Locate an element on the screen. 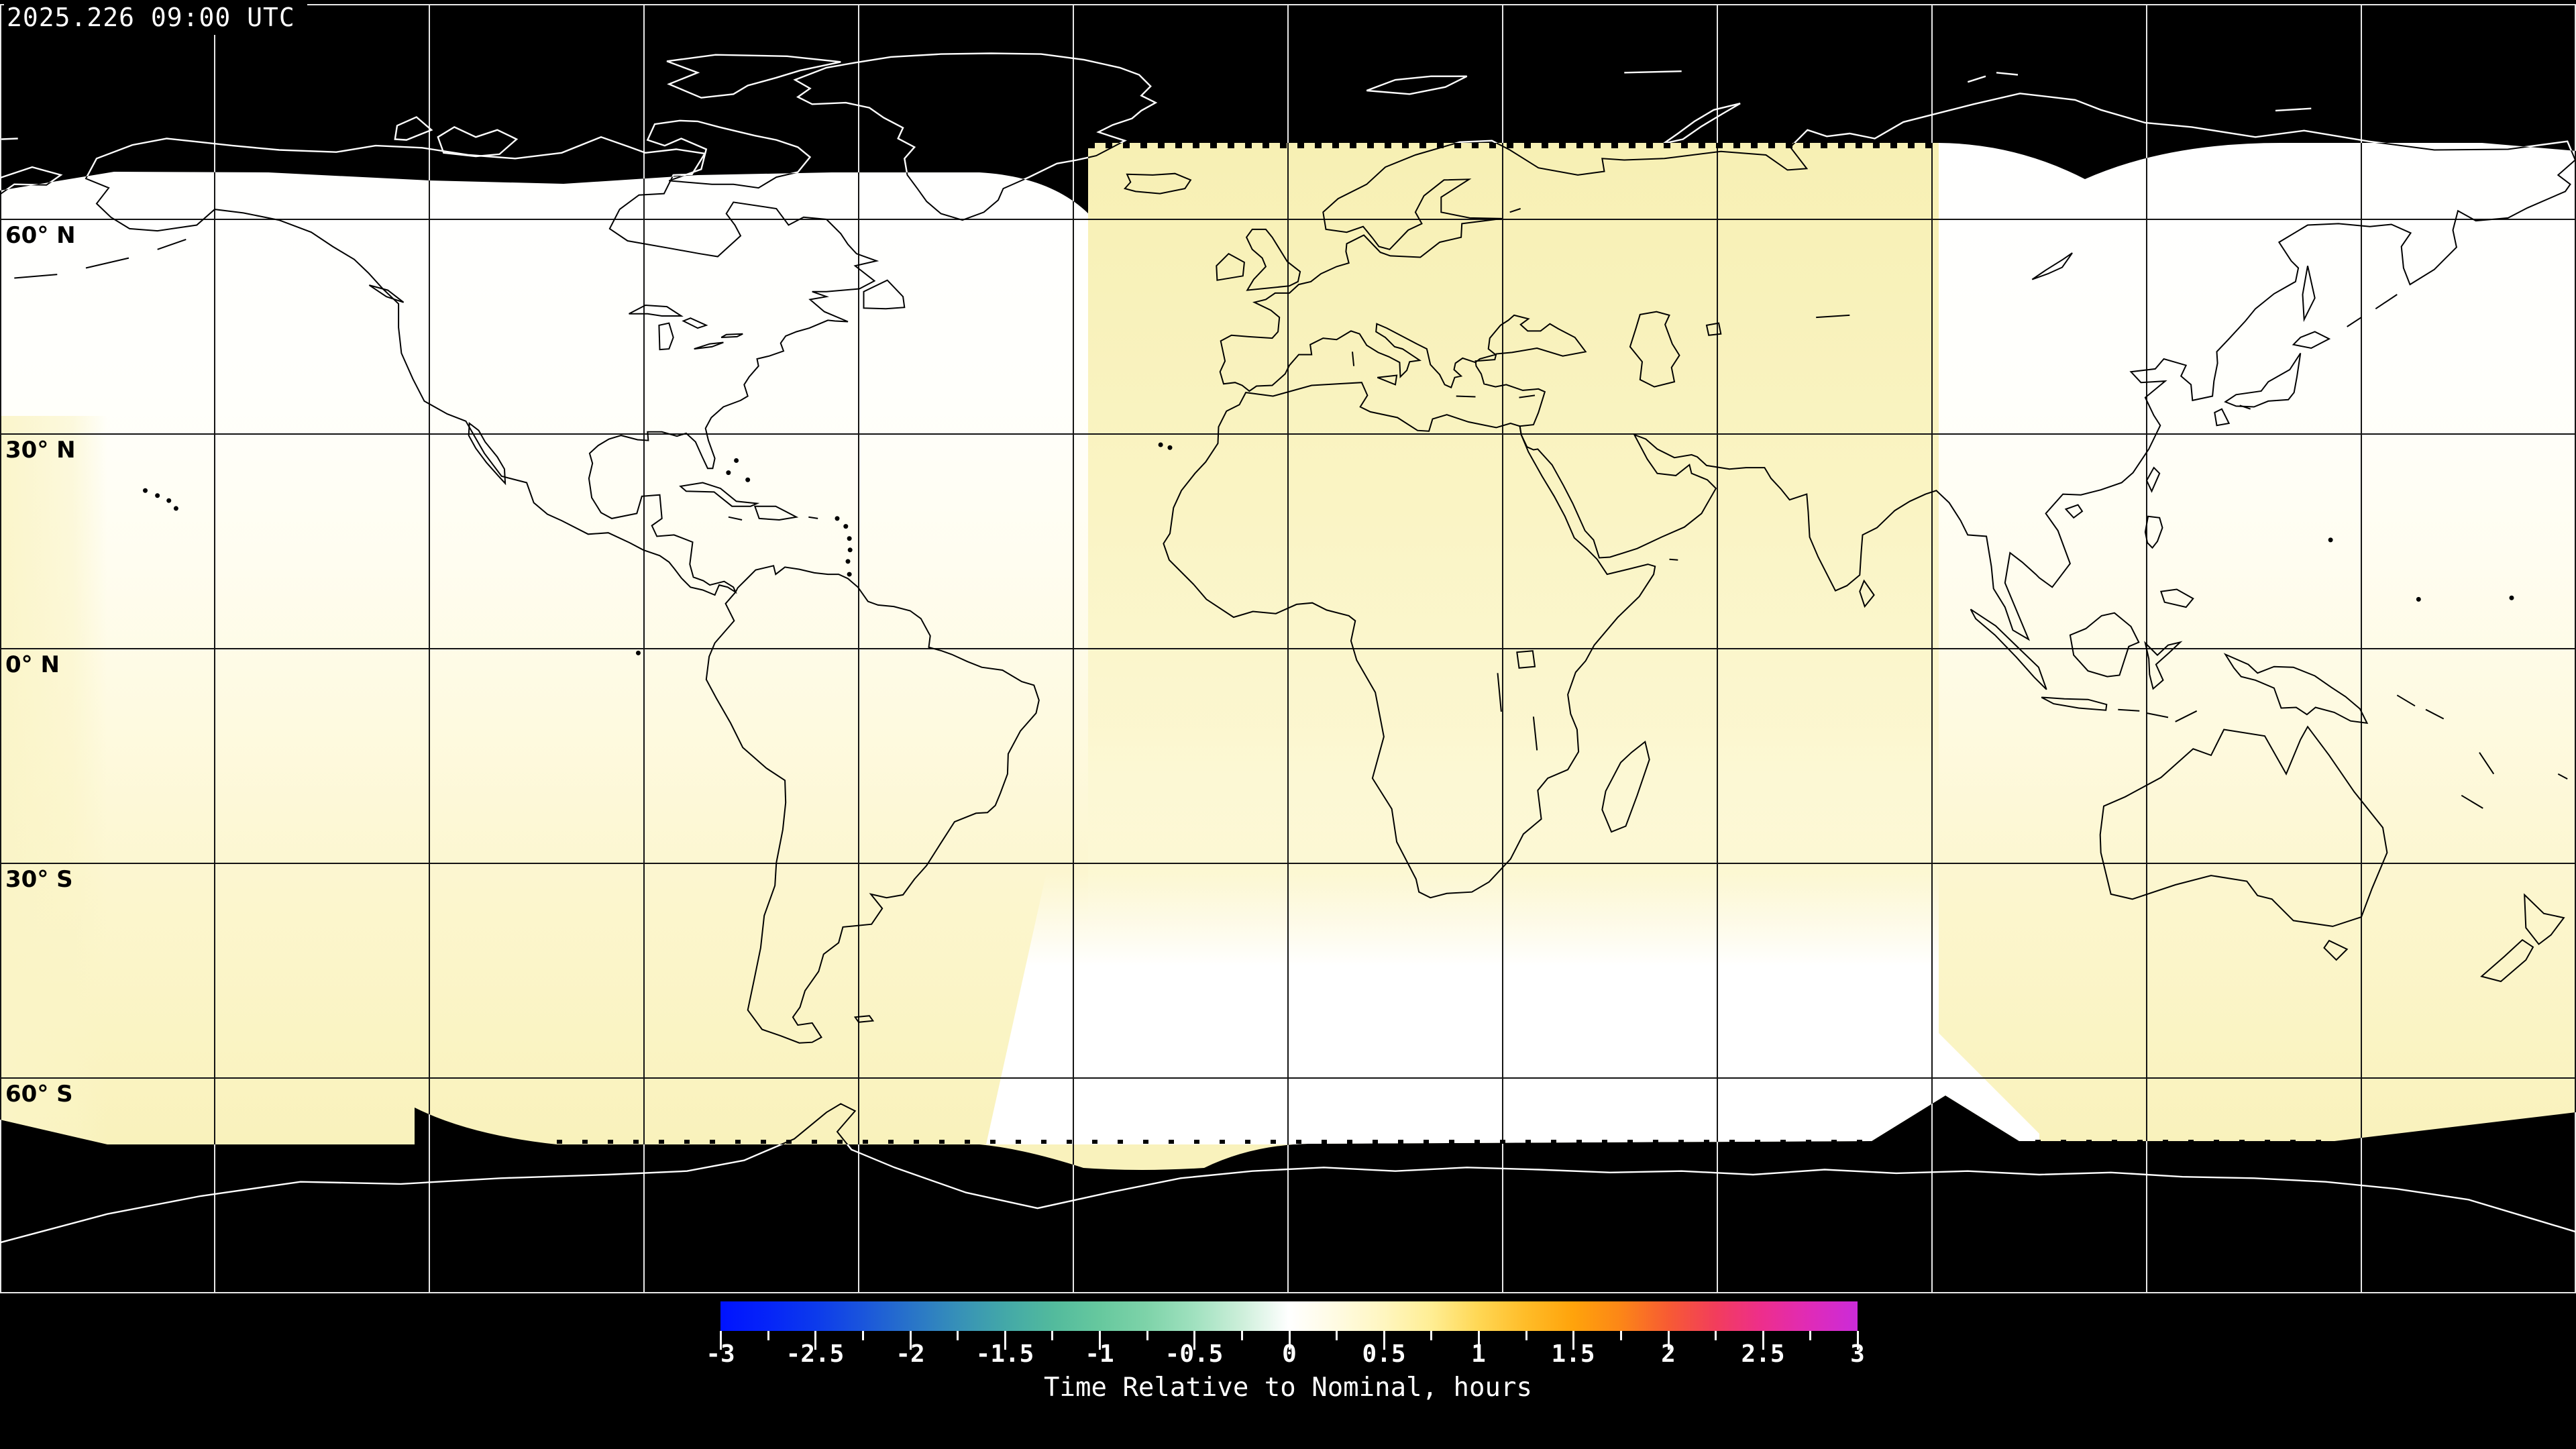 The height and width of the screenshot is (1449, 2576). latitude-label: 30° N is located at coordinates (40, 450).